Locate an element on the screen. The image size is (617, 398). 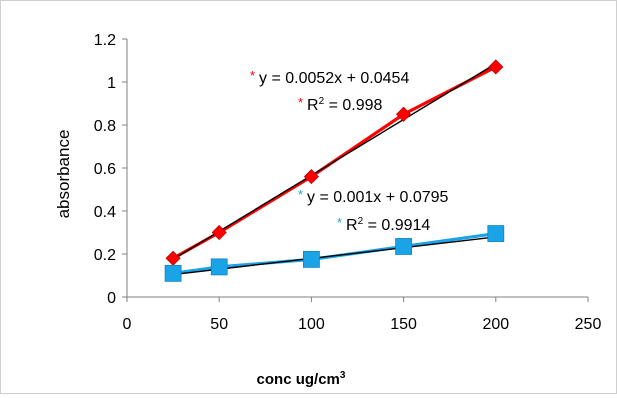
trendline-equation: y = 0.0052x + 0.0454 is located at coordinates (334, 78).